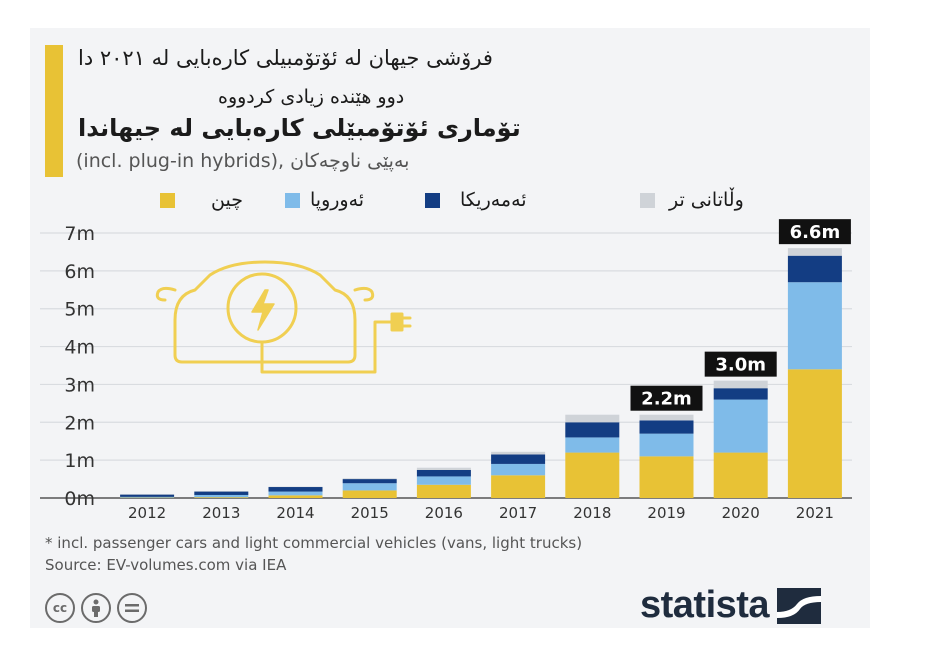  Describe the element at coordinates (299, 128) in the screenshot. I see `chart-title: تۆماری ئۆتۆمبێلی کارەبایی لە جیهاندا` at that location.